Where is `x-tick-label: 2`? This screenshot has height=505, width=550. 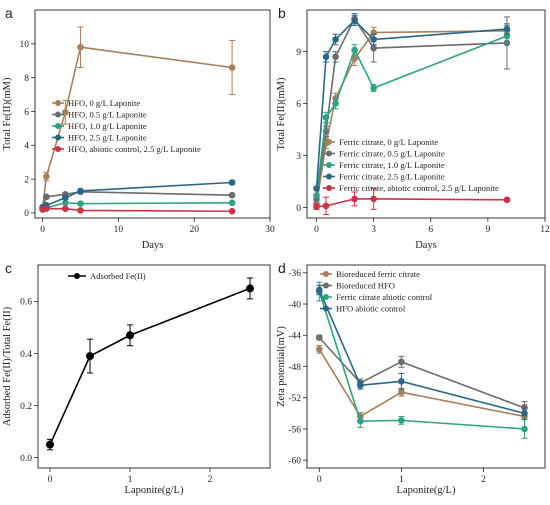
x-tick-label: 2 is located at coordinates (210, 480).